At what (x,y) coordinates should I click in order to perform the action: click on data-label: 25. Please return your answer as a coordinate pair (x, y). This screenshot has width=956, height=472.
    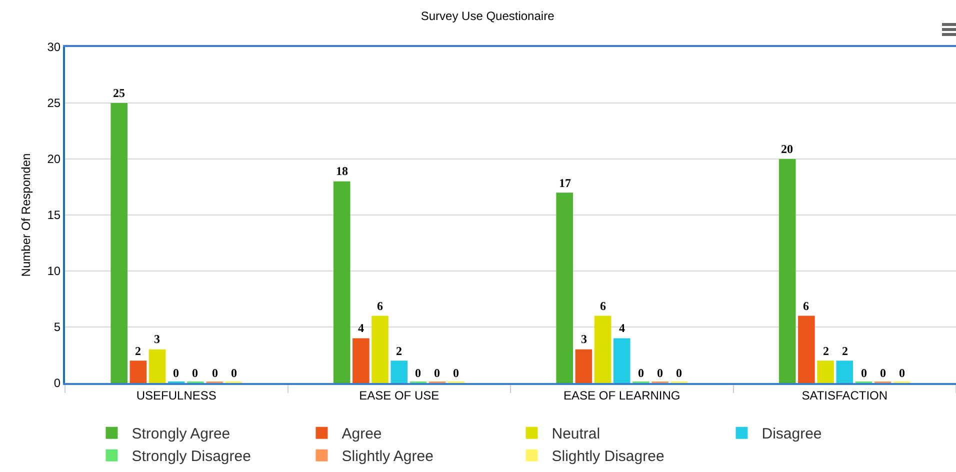
    Looking at the image, I should click on (119, 93).